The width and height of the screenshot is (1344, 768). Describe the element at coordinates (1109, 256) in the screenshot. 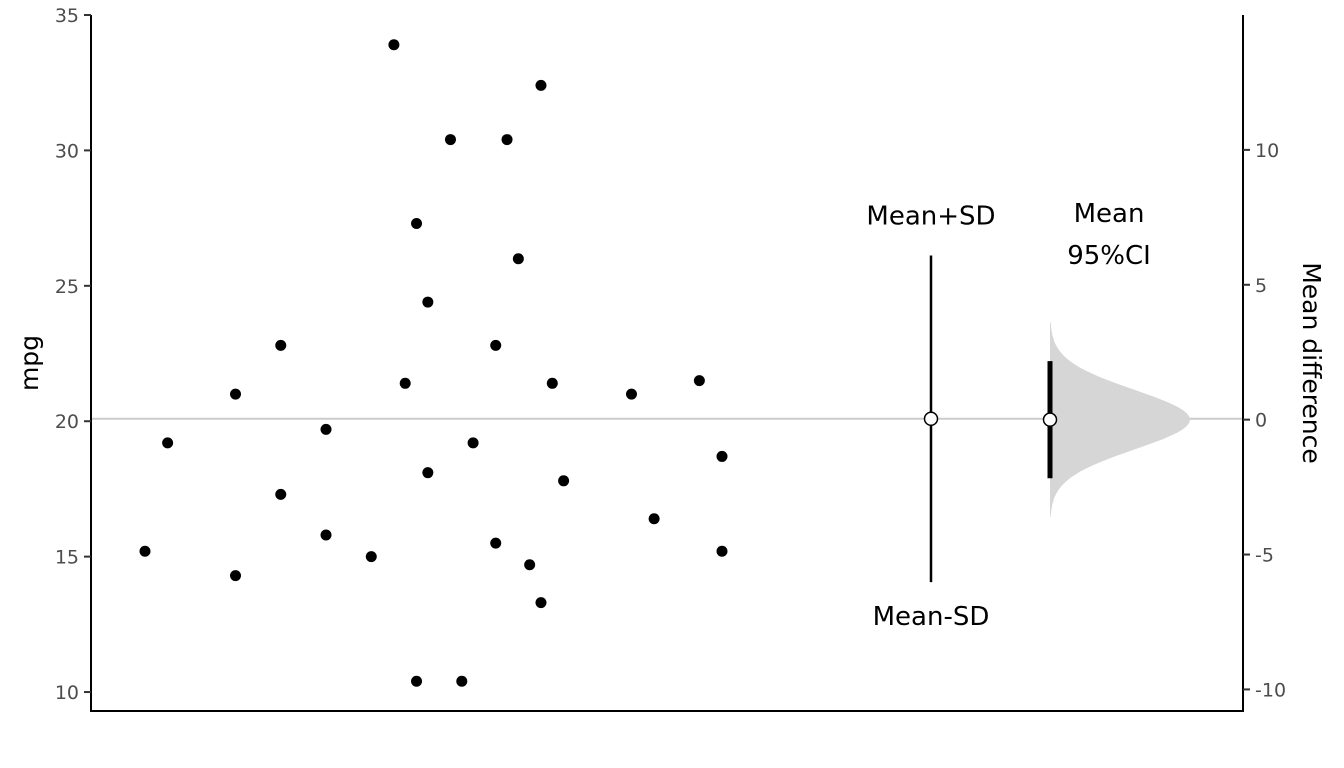

I see `ci-label: 95%CI` at that location.